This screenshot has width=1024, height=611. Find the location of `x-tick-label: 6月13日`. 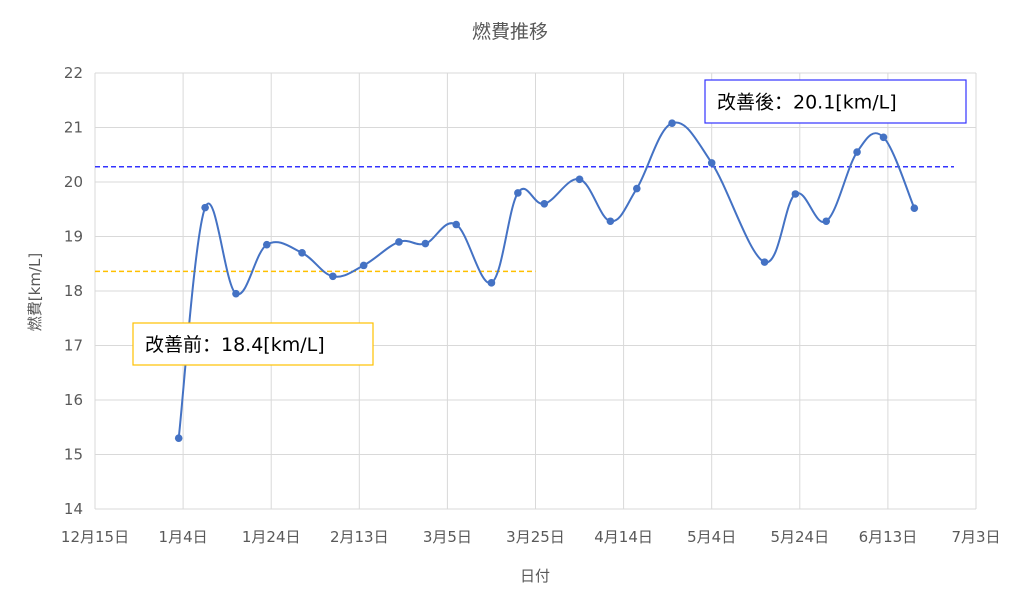

x-tick-label: 6月13日 is located at coordinates (888, 537).